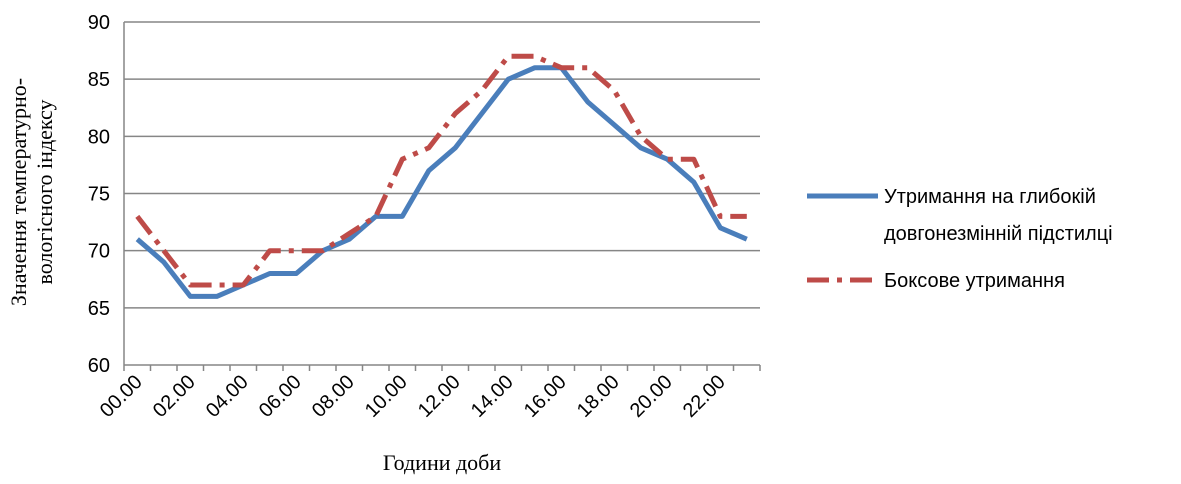 This screenshot has width=1181, height=484. Describe the element at coordinates (280, 396) in the screenshot. I see `x-tick-label-06.00: 06.00` at that location.